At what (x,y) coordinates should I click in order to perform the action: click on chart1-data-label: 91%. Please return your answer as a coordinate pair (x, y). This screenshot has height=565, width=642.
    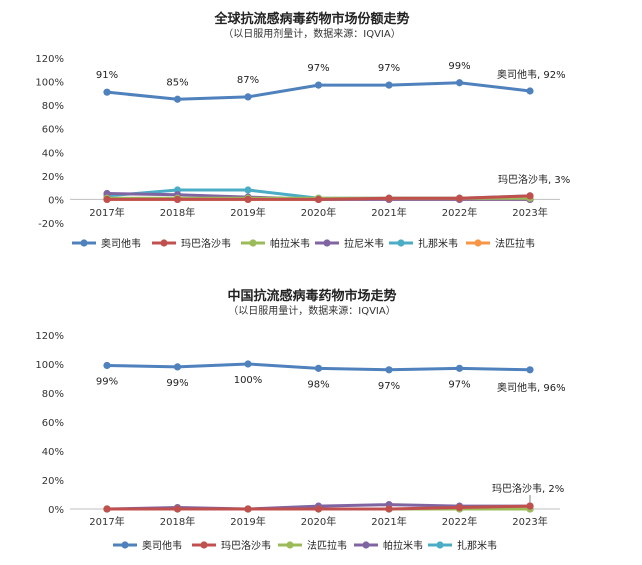
    Looking at the image, I should click on (107, 75).